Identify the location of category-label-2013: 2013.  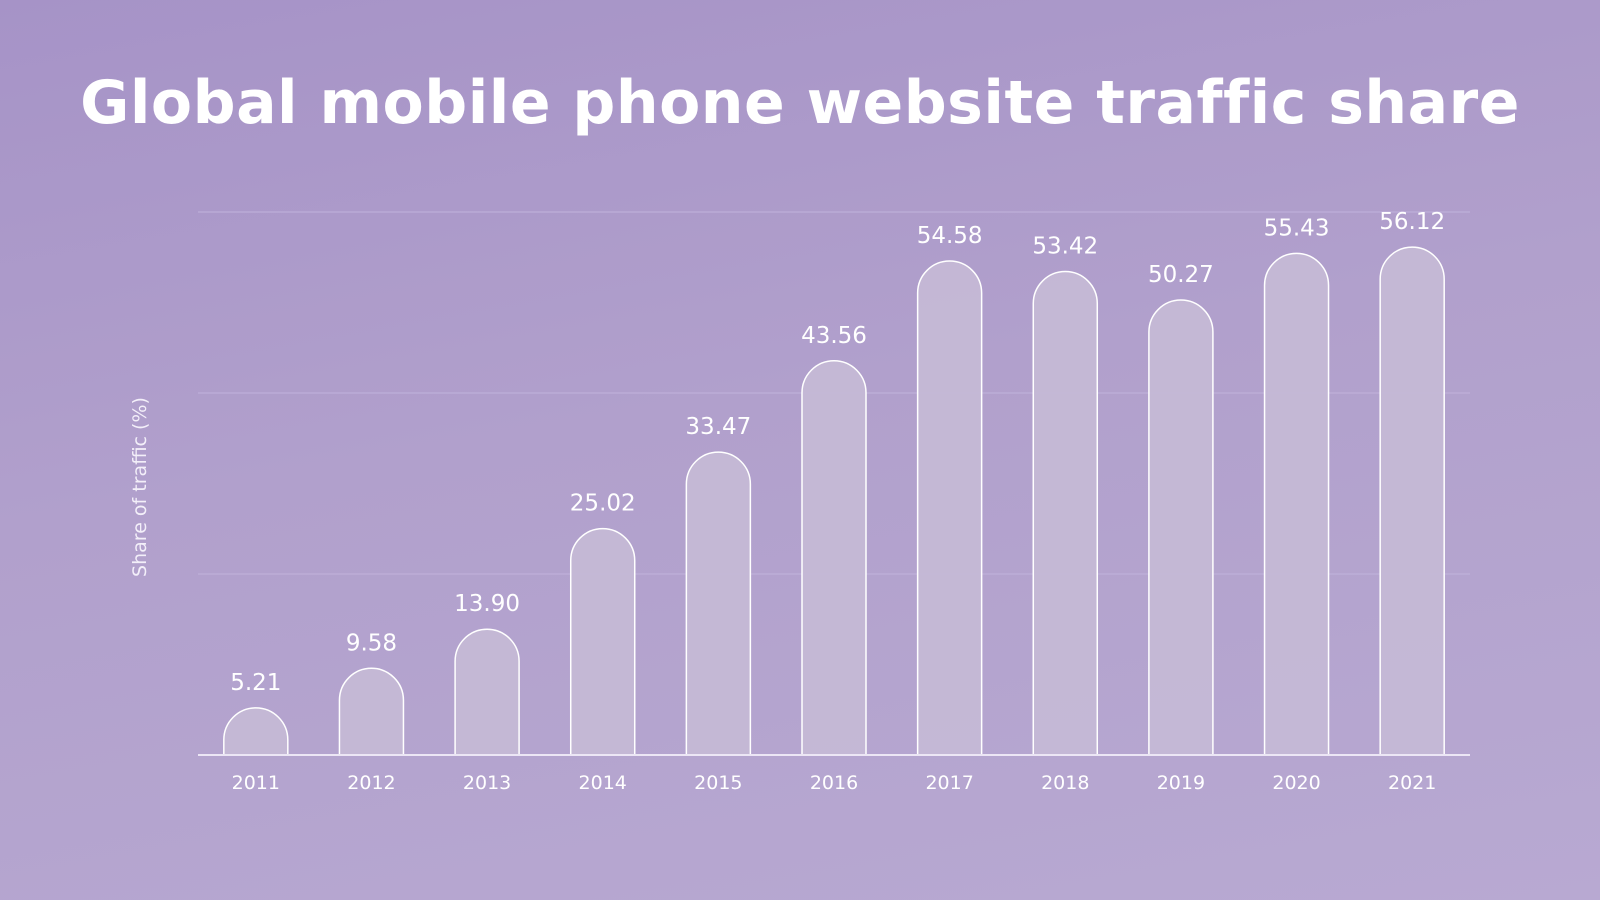
(487, 783).